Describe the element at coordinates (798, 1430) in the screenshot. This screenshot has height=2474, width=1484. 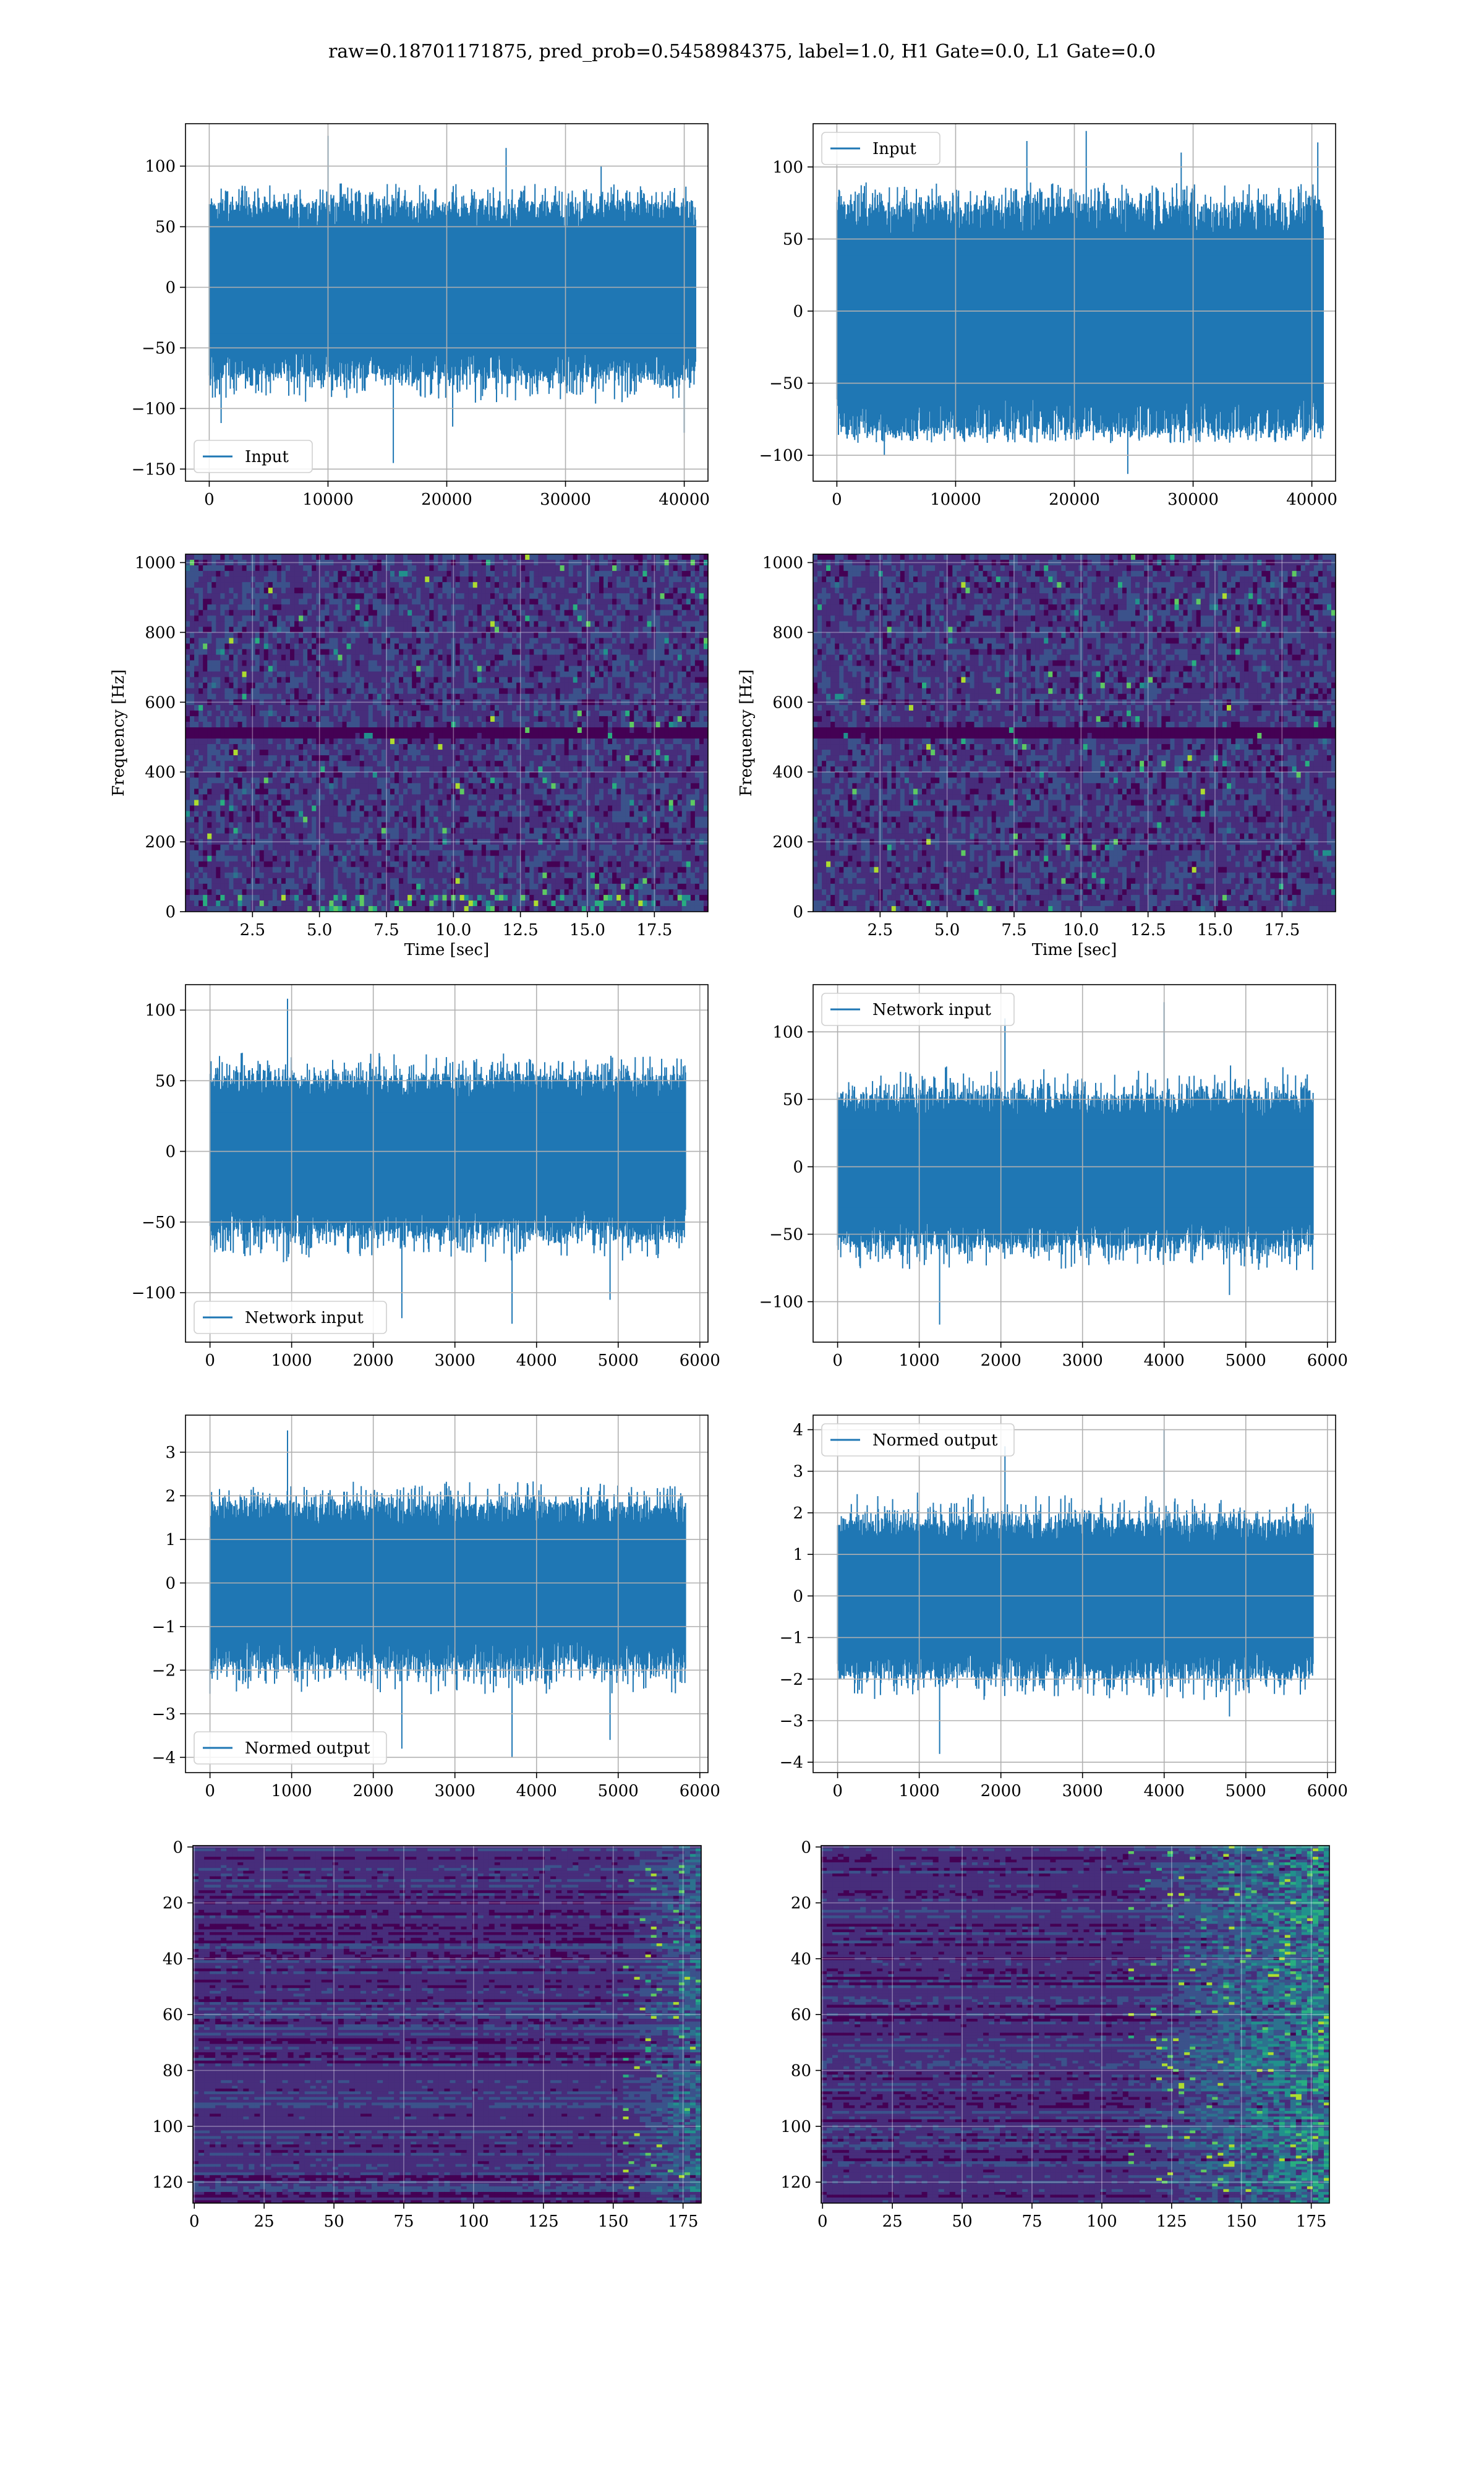
I see `y-tick-label: 4` at that location.